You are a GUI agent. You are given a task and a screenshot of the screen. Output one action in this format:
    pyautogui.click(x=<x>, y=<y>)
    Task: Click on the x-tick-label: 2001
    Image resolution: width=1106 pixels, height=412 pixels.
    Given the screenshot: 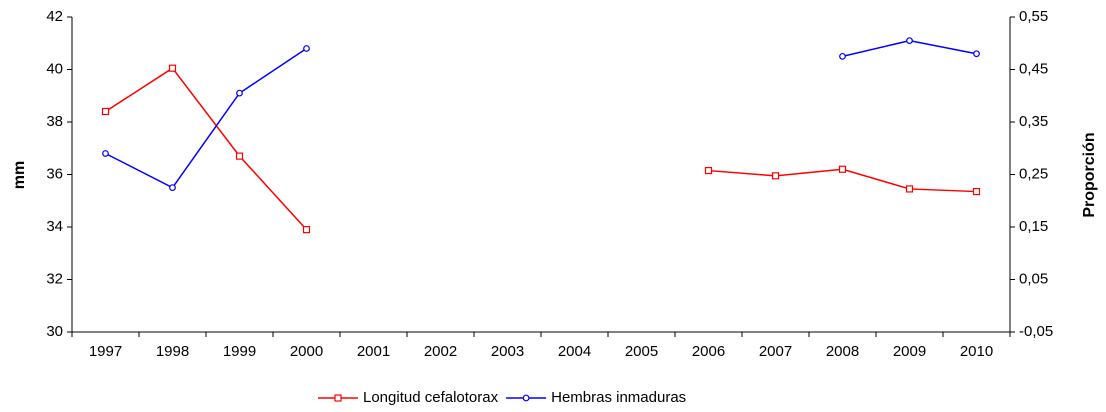 What is the action you would take?
    pyautogui.click(x=373, y=351)
    